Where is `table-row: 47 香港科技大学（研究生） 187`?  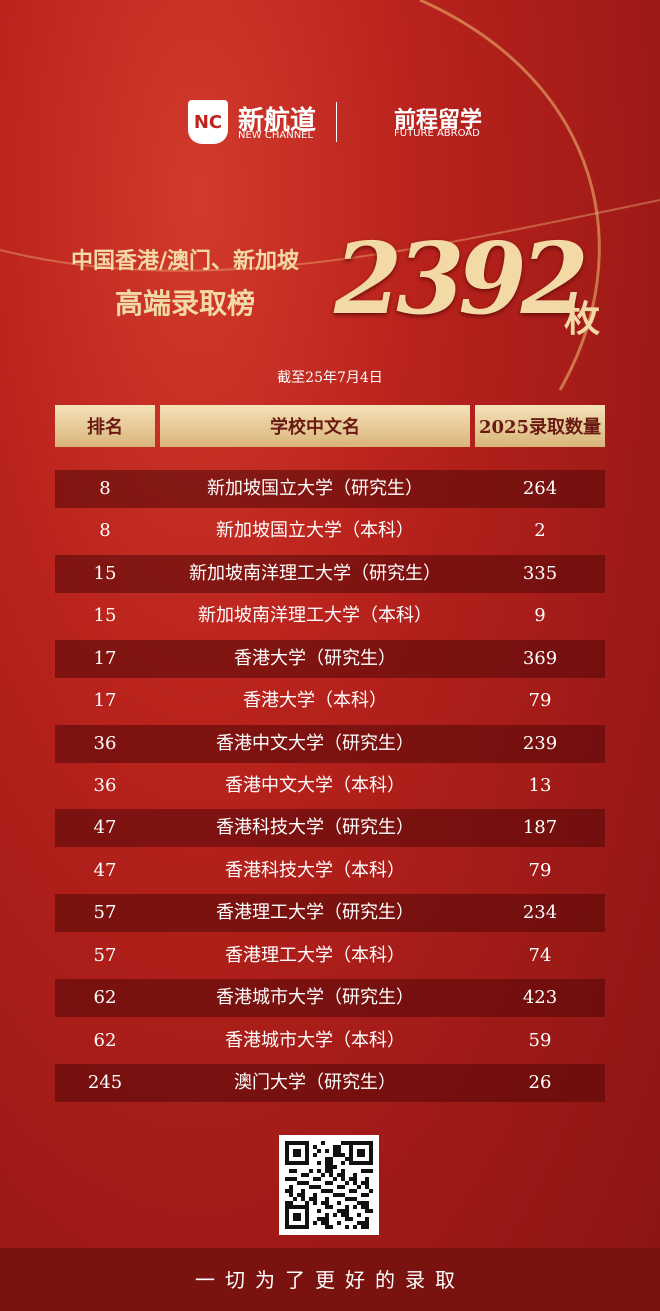
table-row: 47 香港科技大学（研究生） 187 is located at coordinates (330, 828).